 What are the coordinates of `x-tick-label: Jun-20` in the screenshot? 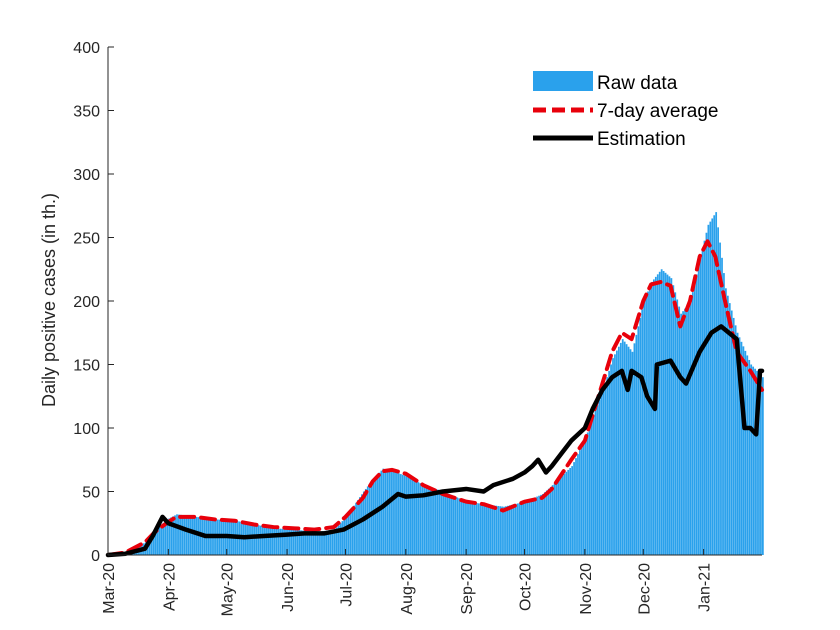 It's located at (288, 587).